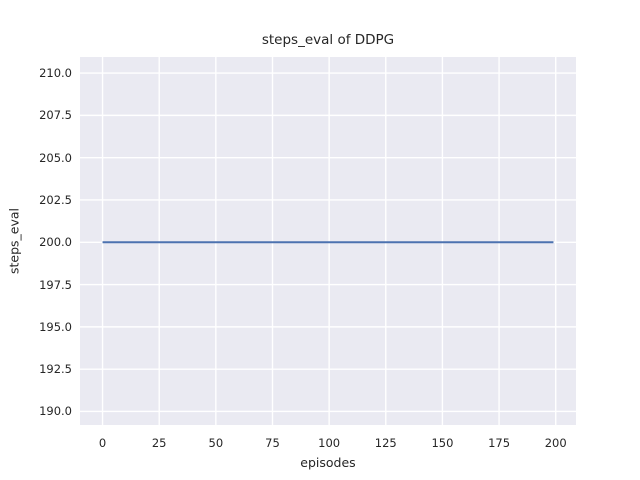 The height and width of the screenshot is (480, 640). I want to click on x-axis-label: episodes, so click(328, 462).